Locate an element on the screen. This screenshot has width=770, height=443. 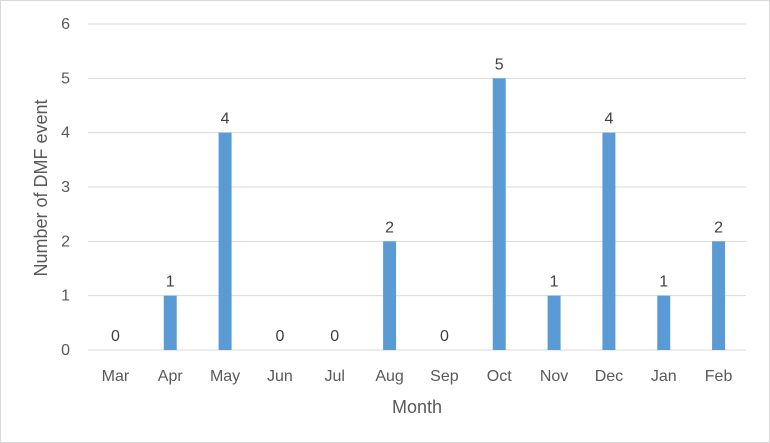
data-label-mar: 0 is located at coordinates (115, 336).